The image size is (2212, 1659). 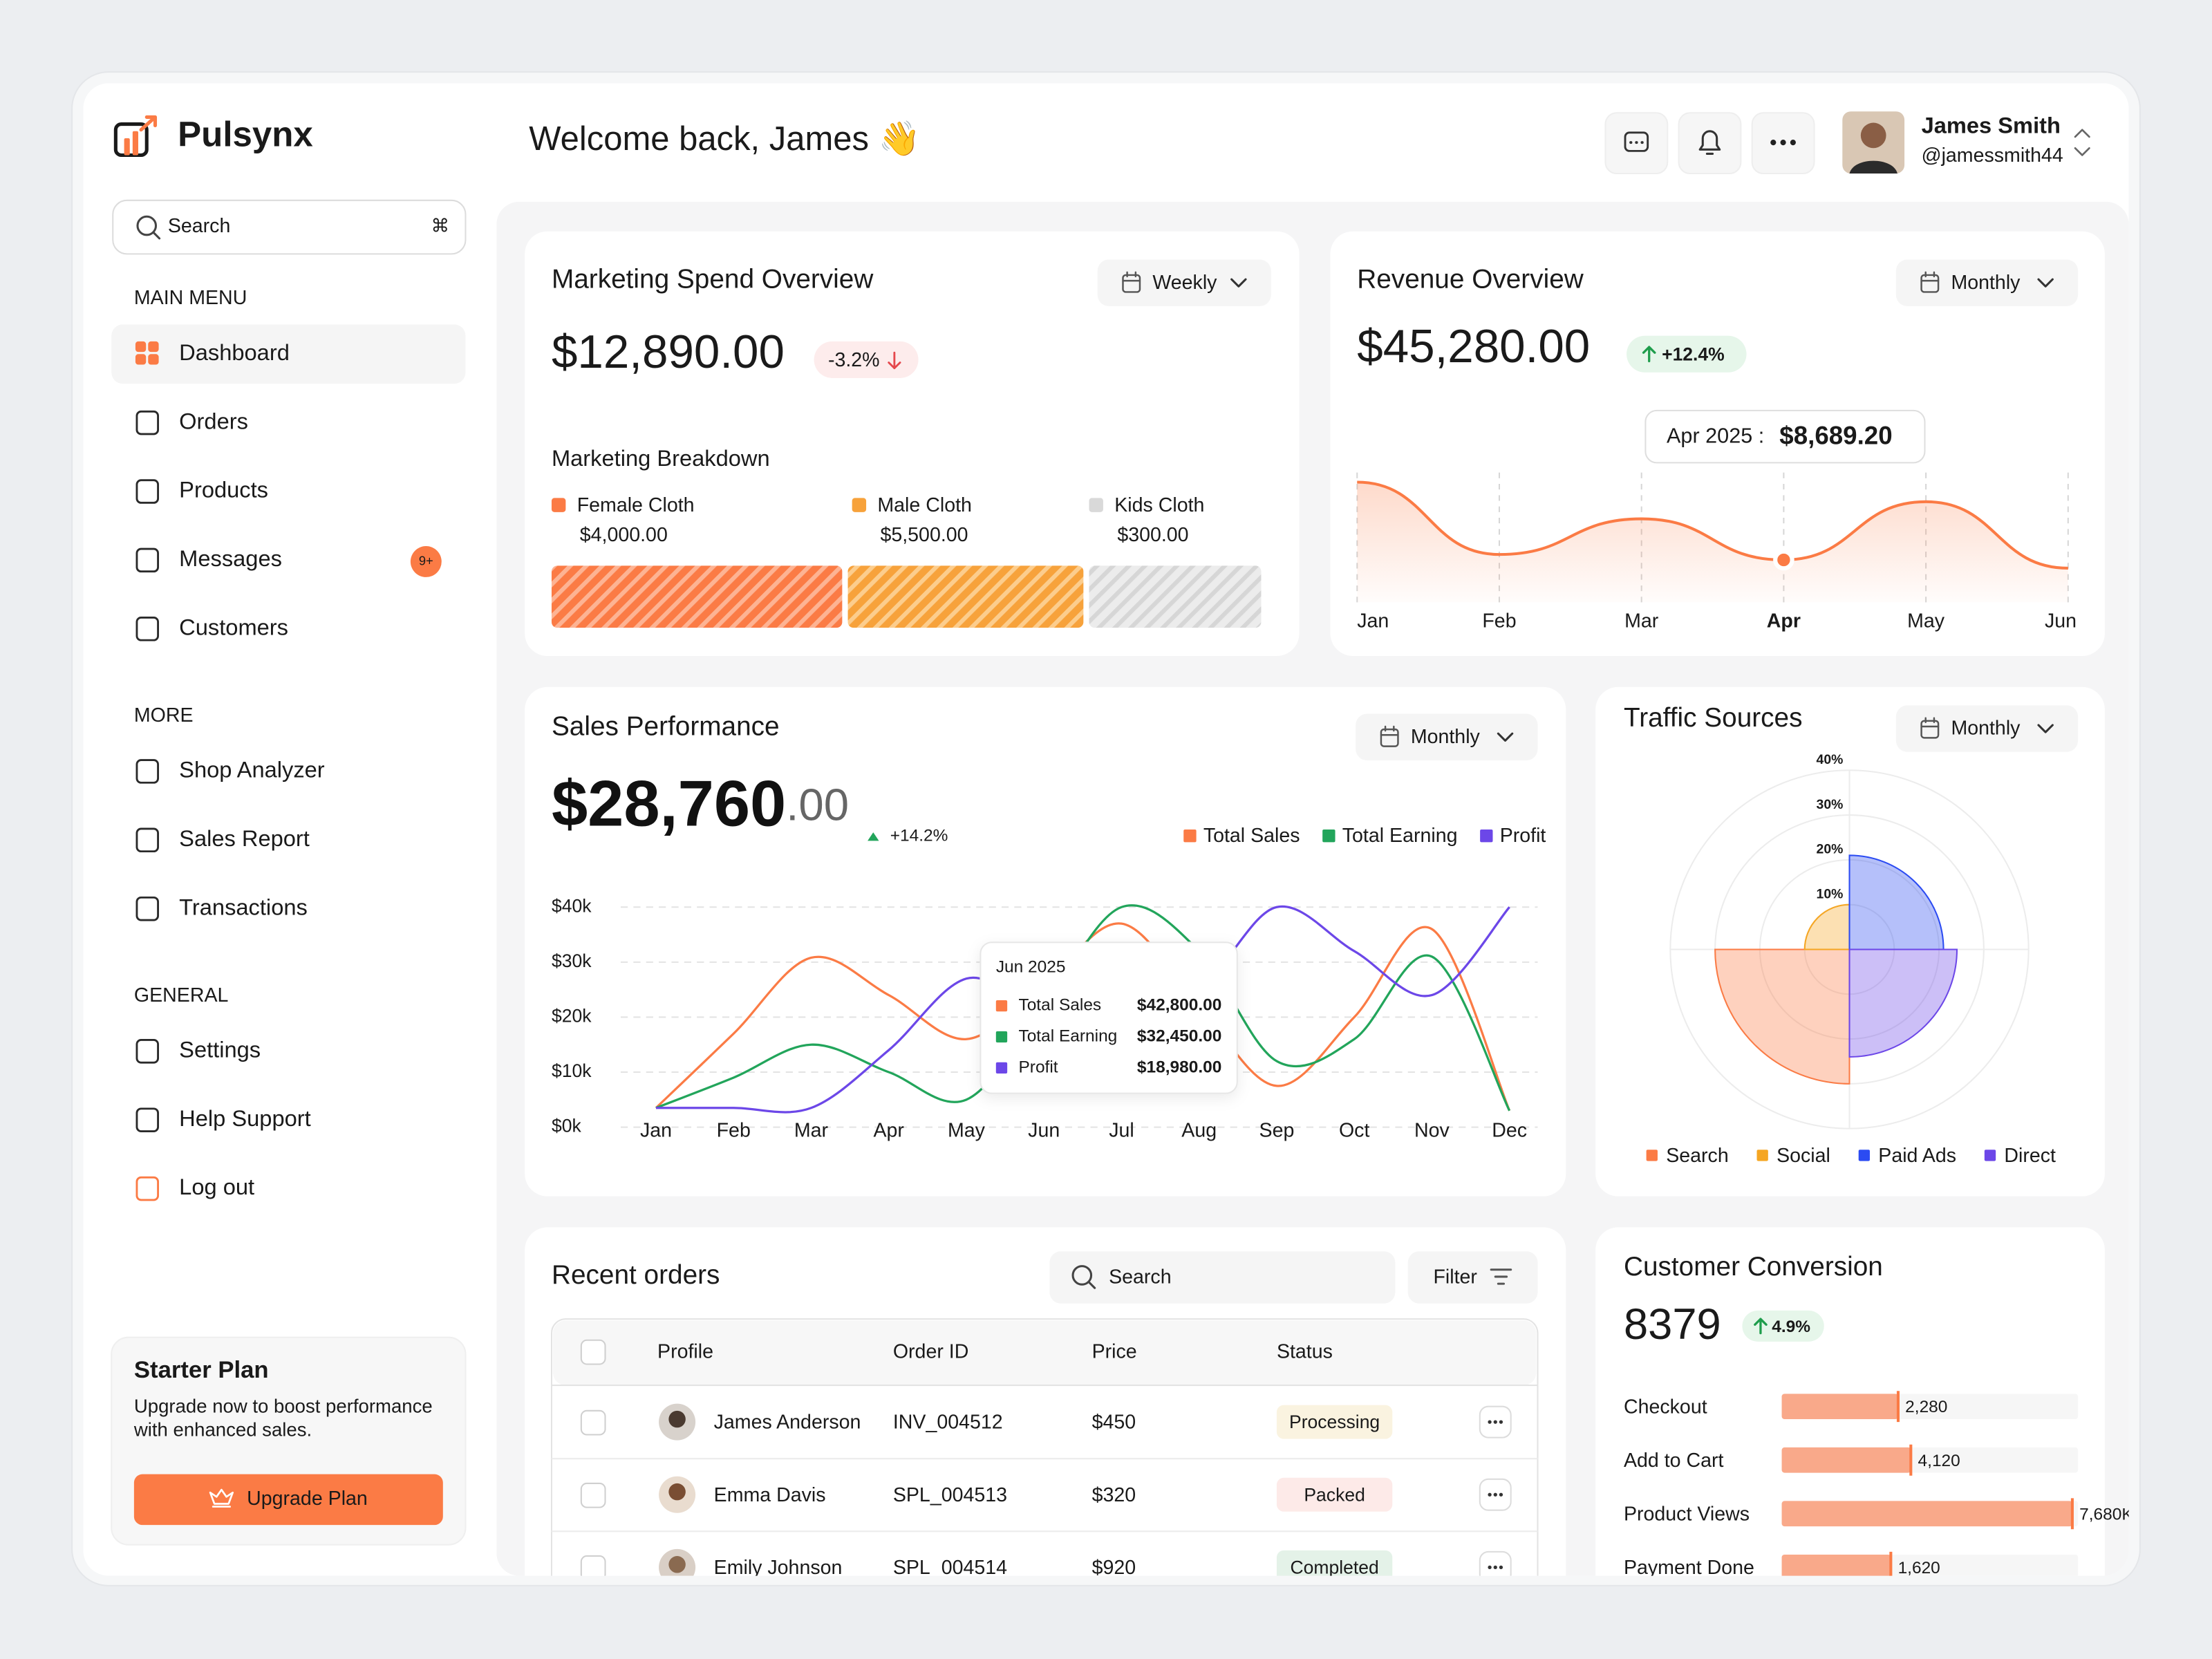 I want to click on filter-button, so click(x=1473, y=1277).